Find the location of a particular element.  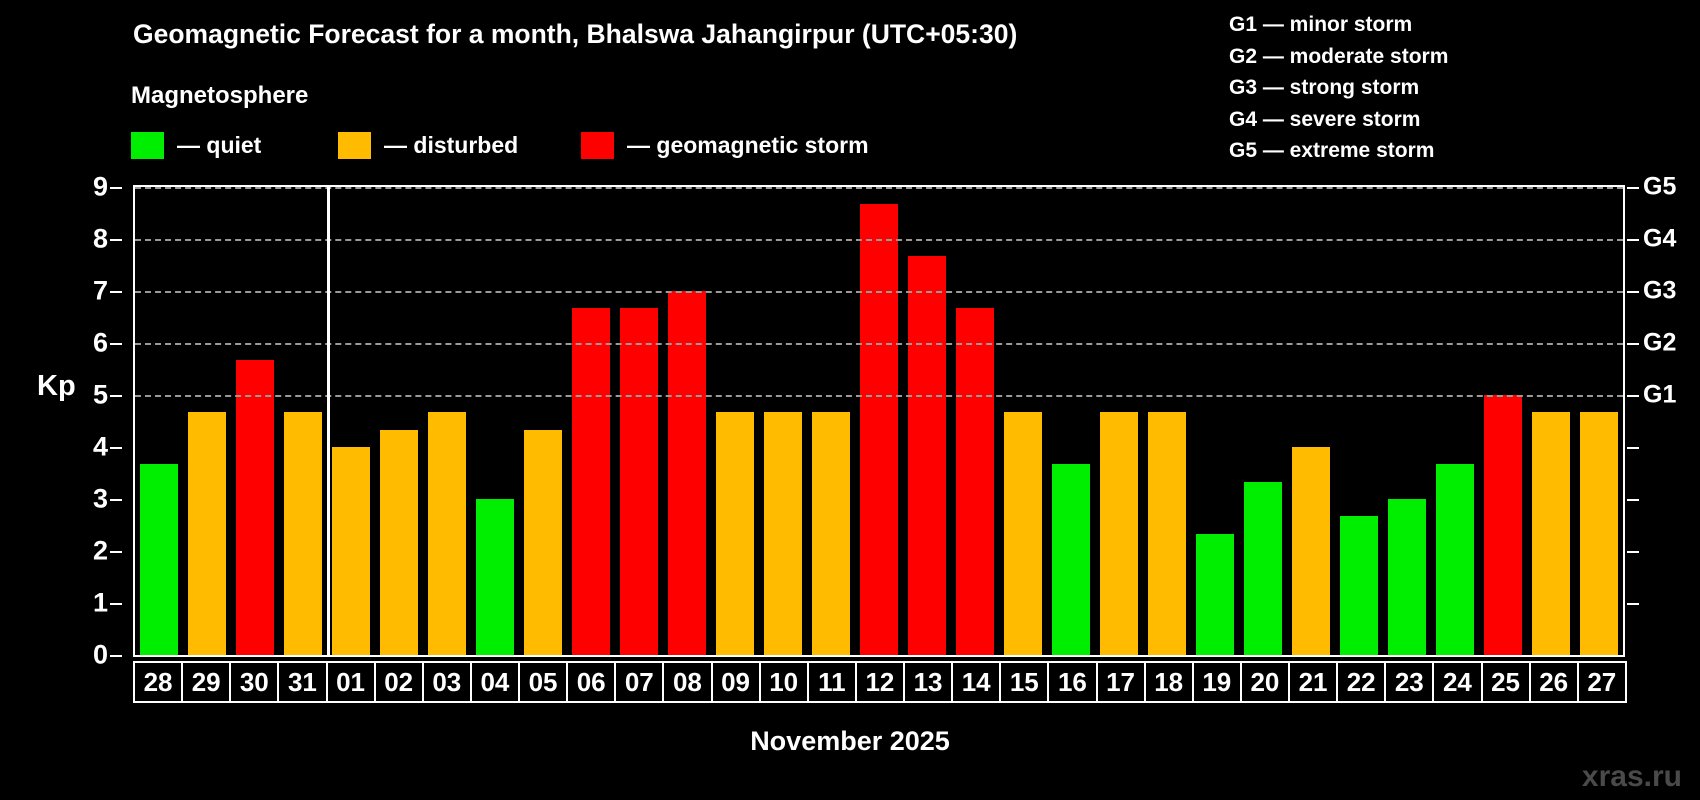

day-label-01: 01 is located at coordinates (350, 682).